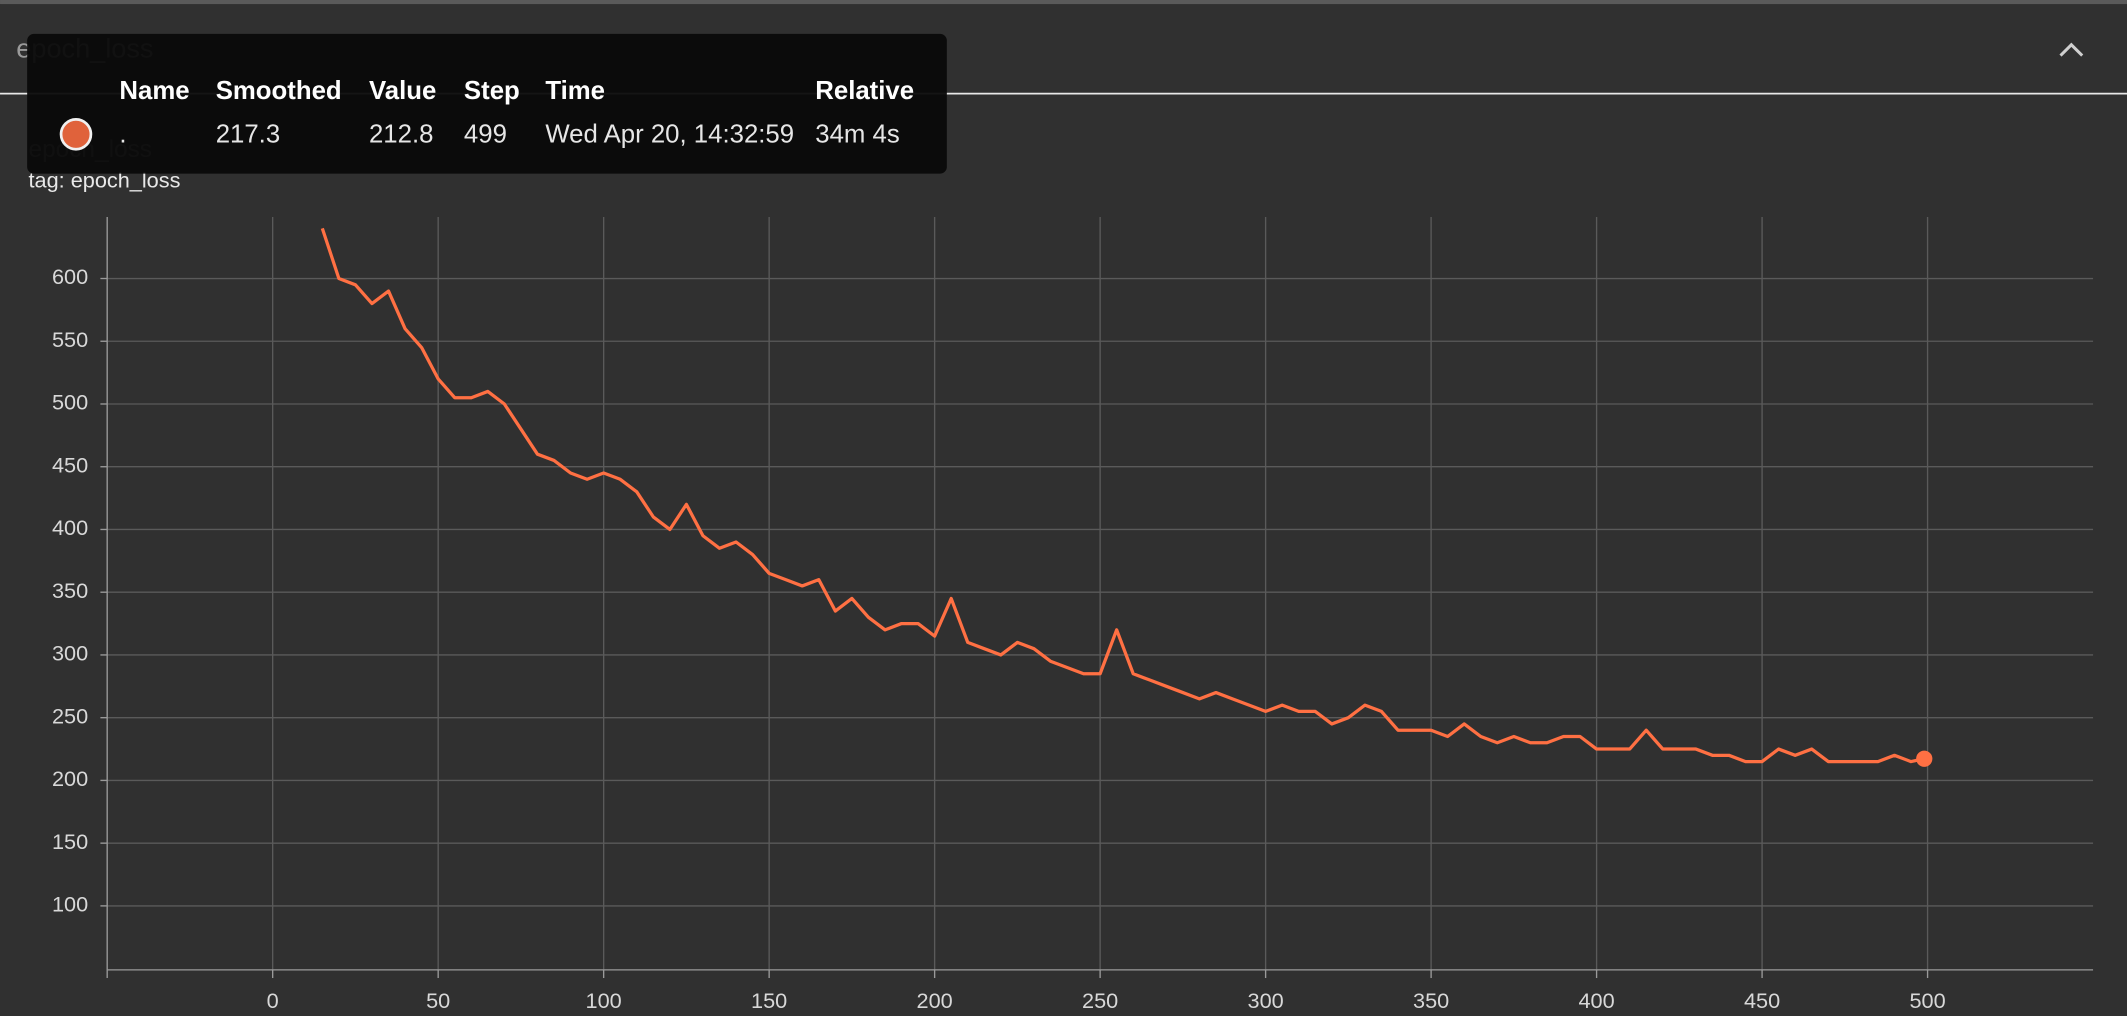 The height and width of the screenshot is (1016, 2127). Describe the element at coordinates (1597, 1000) in the screenshot. I see `x-tick-label: 400` at that location.